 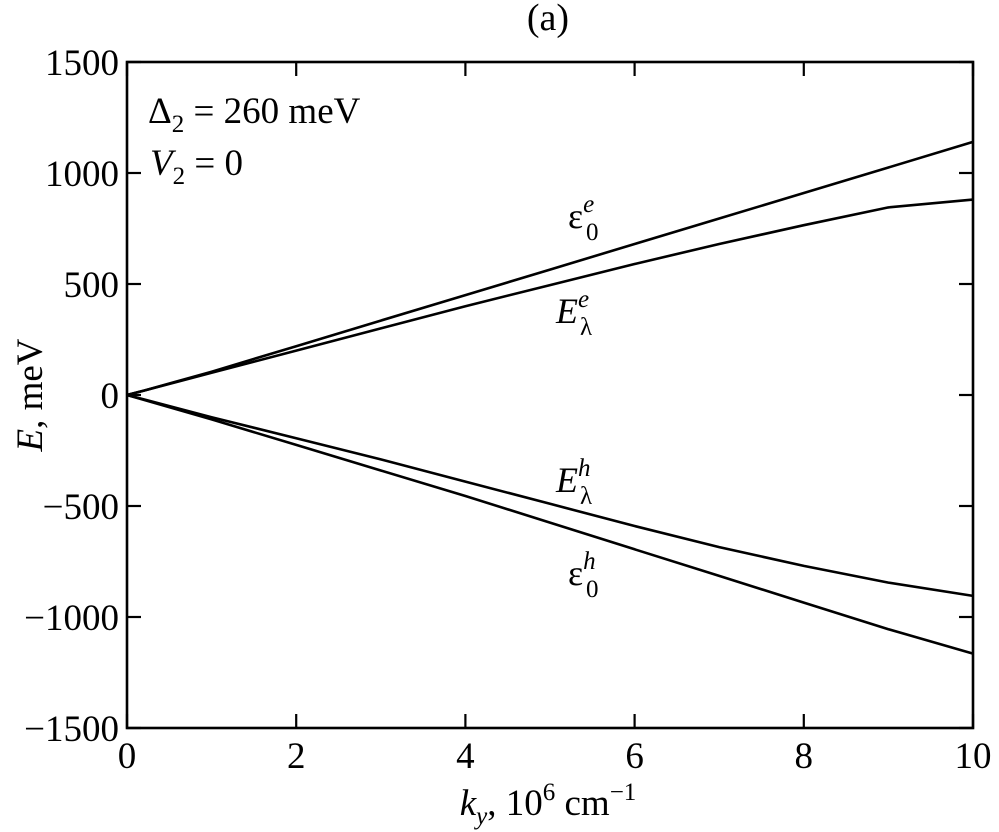 I want to click on series-label-eps-e-sub: 0, so click(x=592, y=232).